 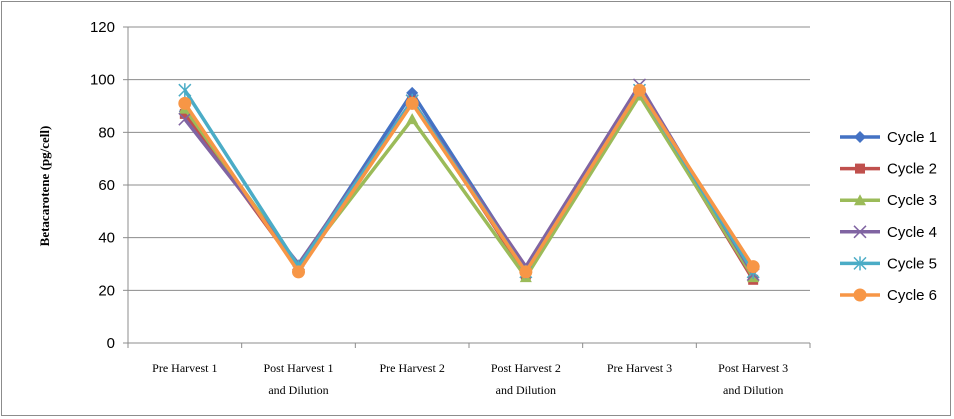 I want to click on x-tick-label: Post Harvest 1, so click(x=299, y=368).